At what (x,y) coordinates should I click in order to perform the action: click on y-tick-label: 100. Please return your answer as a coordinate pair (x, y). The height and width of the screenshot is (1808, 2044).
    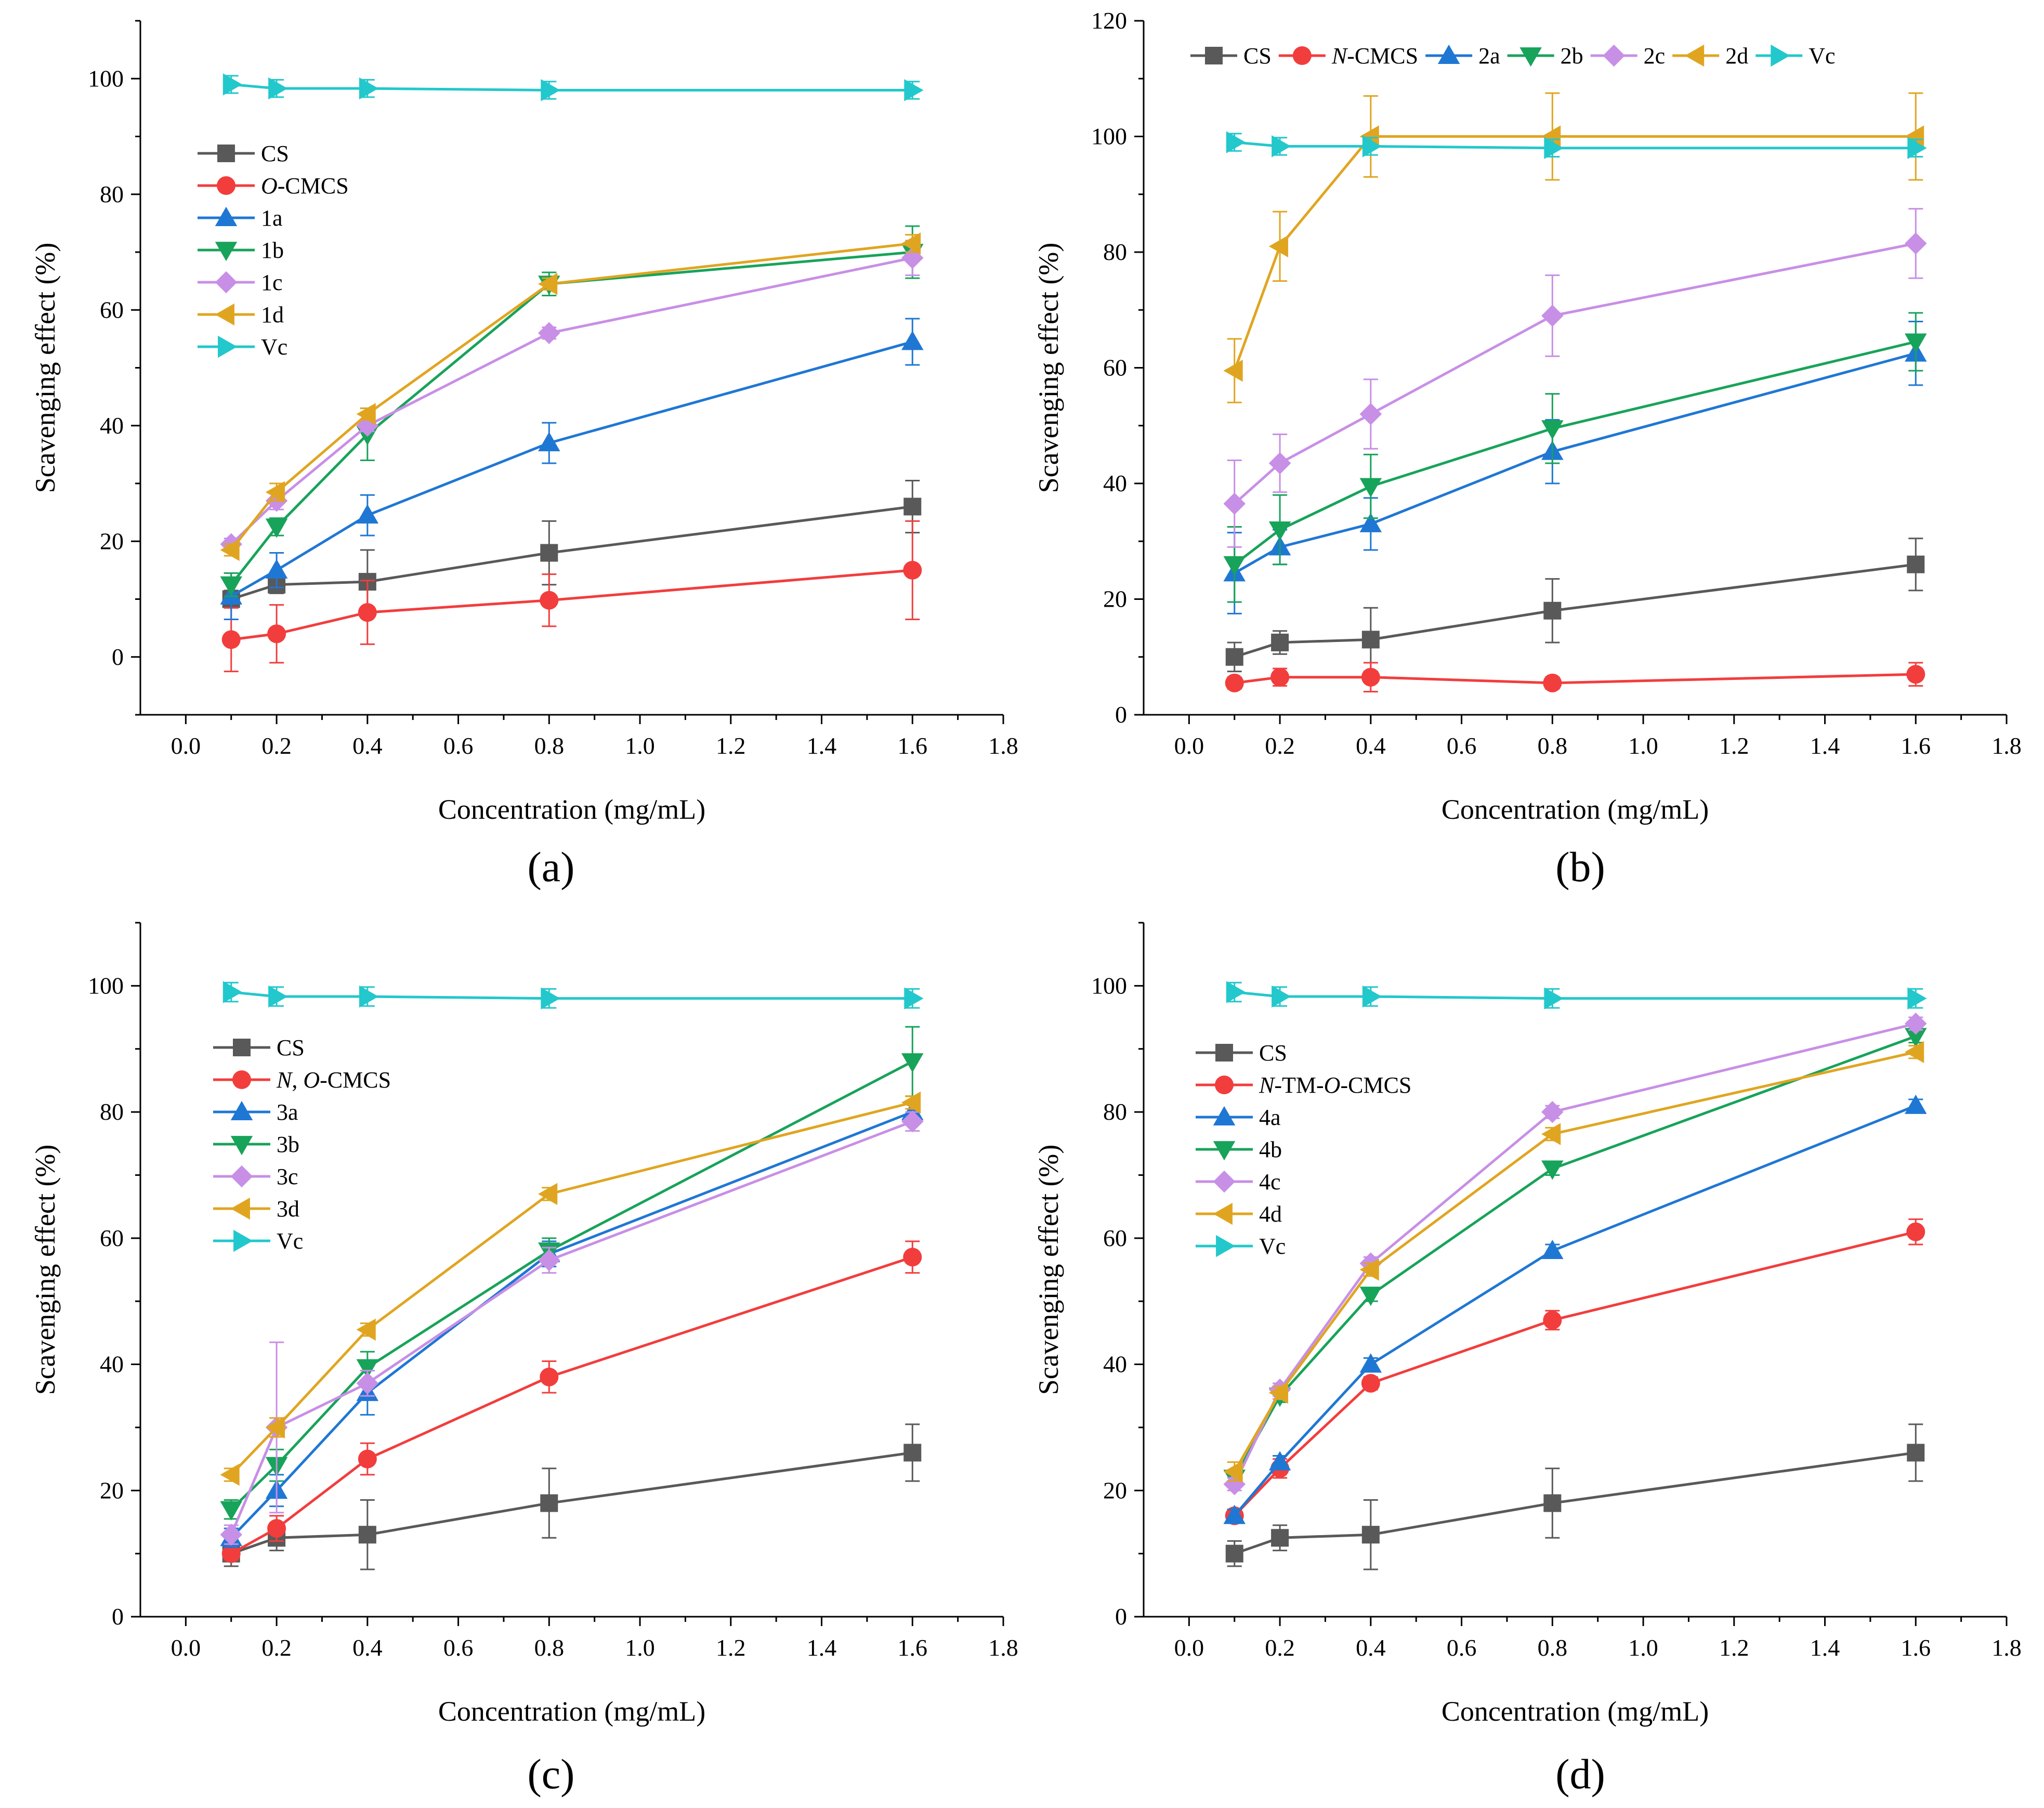
    Looking at the image, I should click on (106, 985).